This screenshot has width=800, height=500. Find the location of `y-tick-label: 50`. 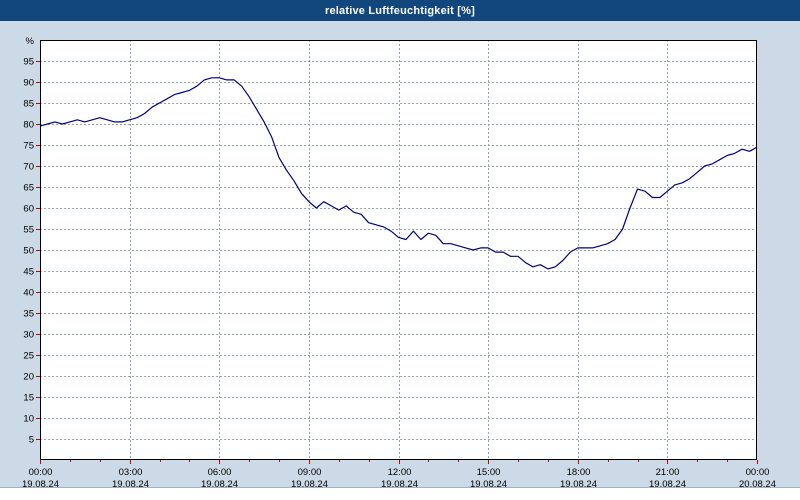

y-tick-label: 50 is located at coordinates (28, 251).